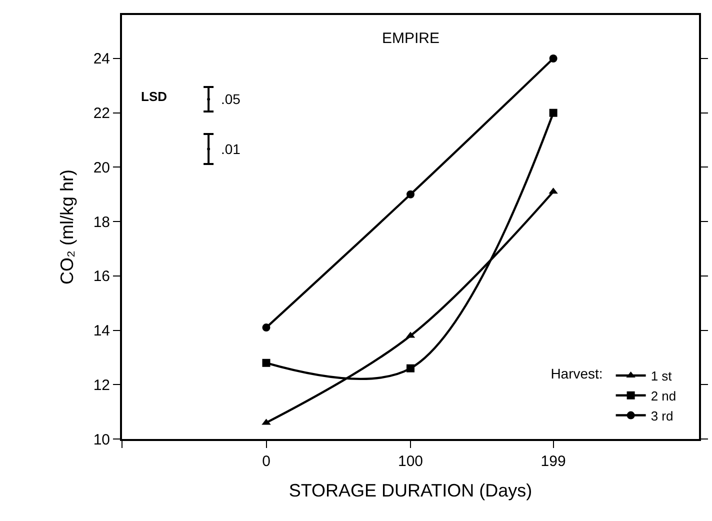 The height and width of the screenshot is (521, 712). Describe the element at coordinates (67, 227) in the screenshot. I see `y-axis-title: CO₂ (ml/kg hr)` at that location.